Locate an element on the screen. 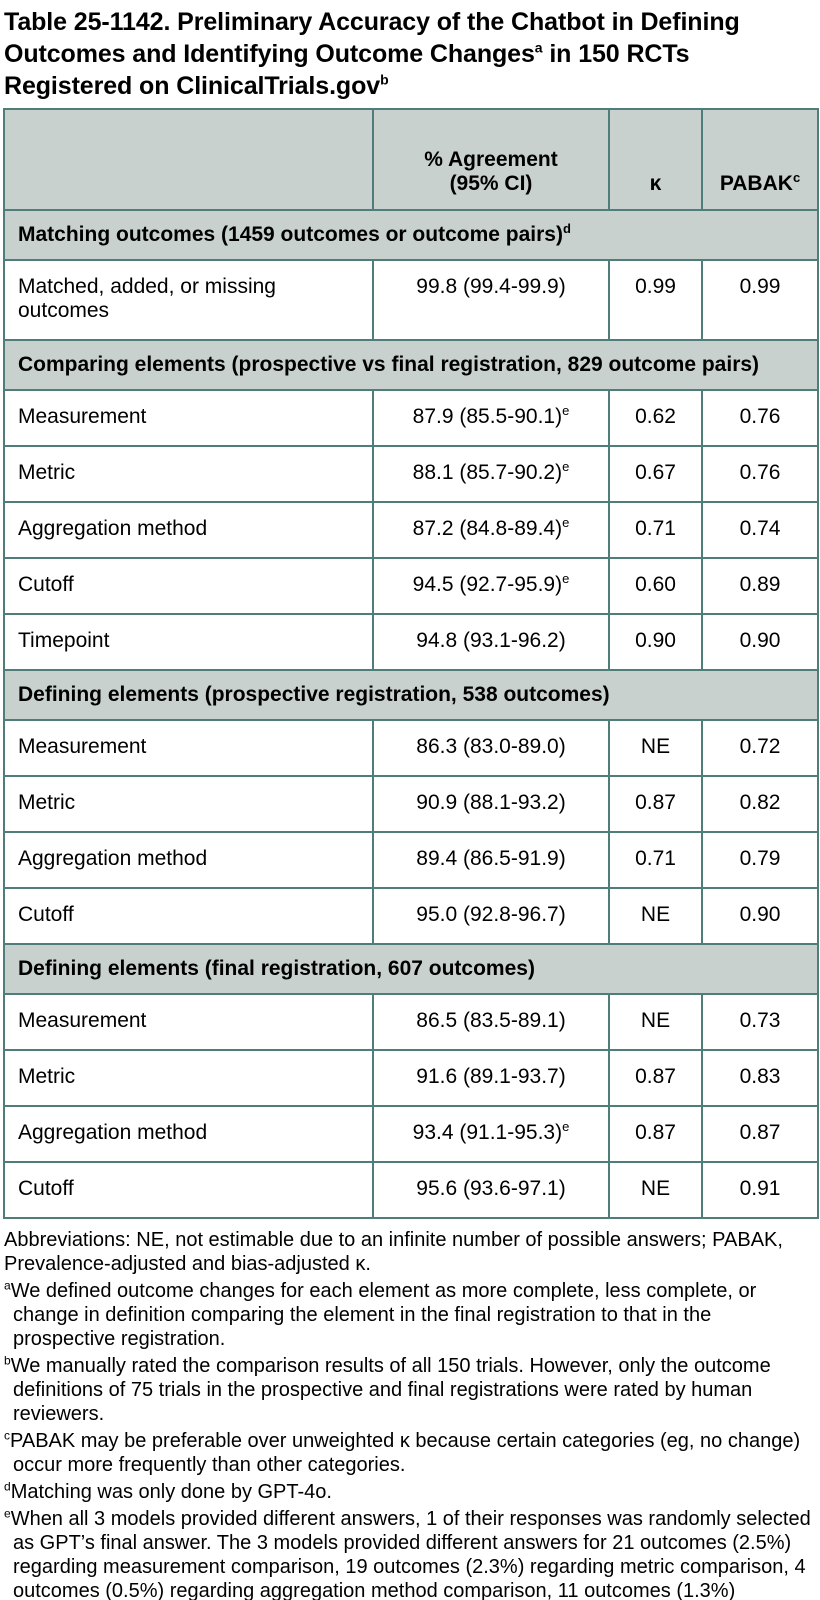 This screenshot has width=820, height=1600. pabak-value: 0.83 is located at coordinates (760, 1078).